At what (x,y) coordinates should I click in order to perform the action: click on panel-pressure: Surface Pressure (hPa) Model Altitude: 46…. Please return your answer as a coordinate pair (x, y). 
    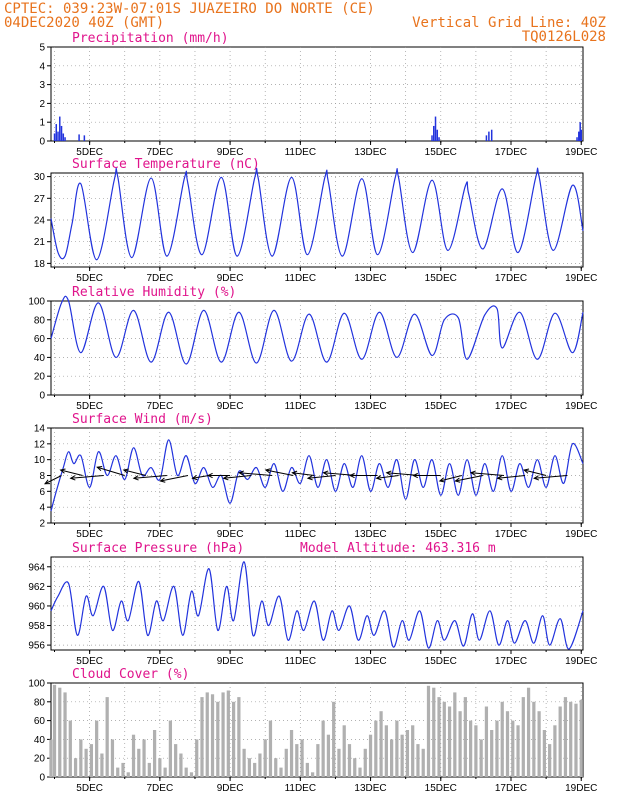
    Looking at the image, I should click on (312, 604).